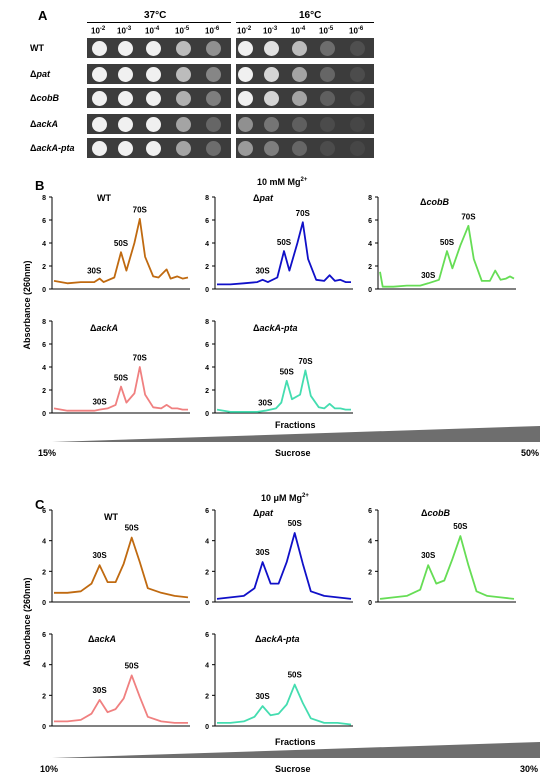  Describe the element at coordinates (263, 513) in the screenshot. I see `profile-title: Δpat` at that location.